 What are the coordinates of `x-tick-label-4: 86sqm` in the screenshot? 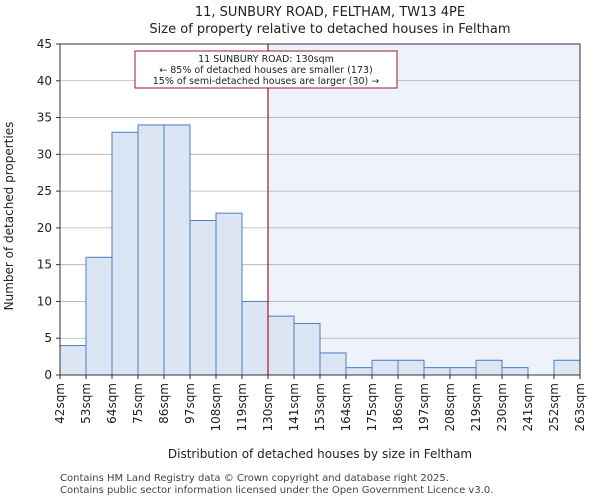 It's located at (164, 403).